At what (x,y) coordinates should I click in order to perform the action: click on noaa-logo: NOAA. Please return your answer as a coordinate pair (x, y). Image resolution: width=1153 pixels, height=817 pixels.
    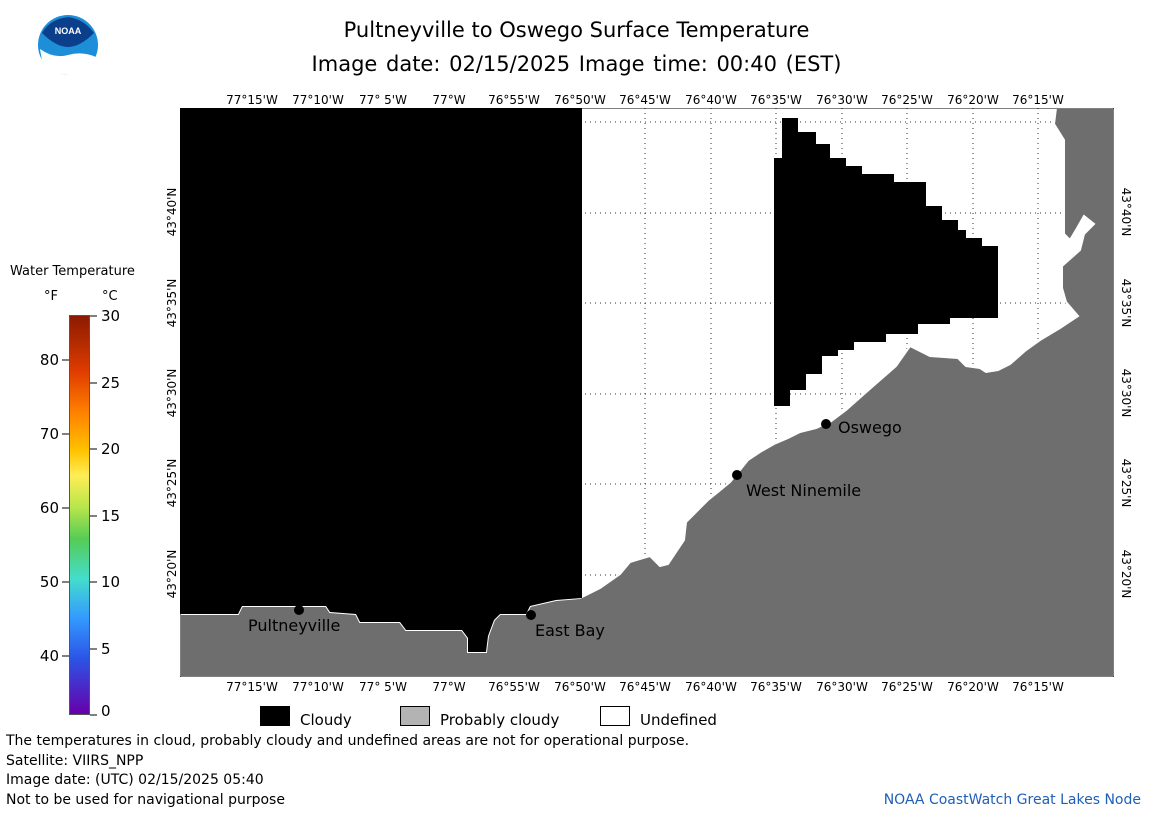
    Looking at the image, I should click on (68, 45).